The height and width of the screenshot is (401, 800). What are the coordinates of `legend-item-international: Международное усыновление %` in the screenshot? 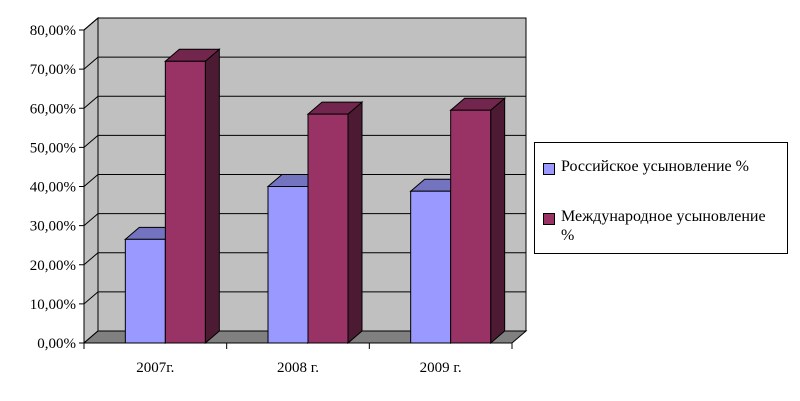 It's located at (662, 226).